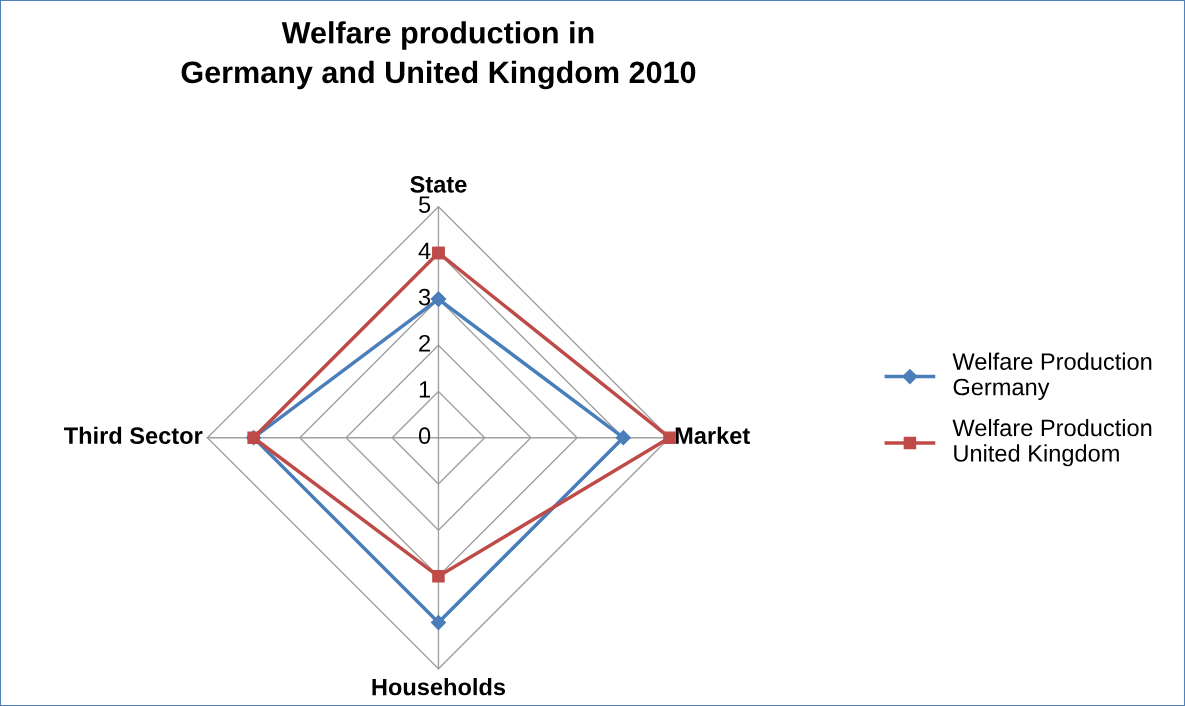 The image size is (1185, 706). Describe the element at coordinates (424, 297) in the screenshot. I see `y-tick-label: 3` at that location.